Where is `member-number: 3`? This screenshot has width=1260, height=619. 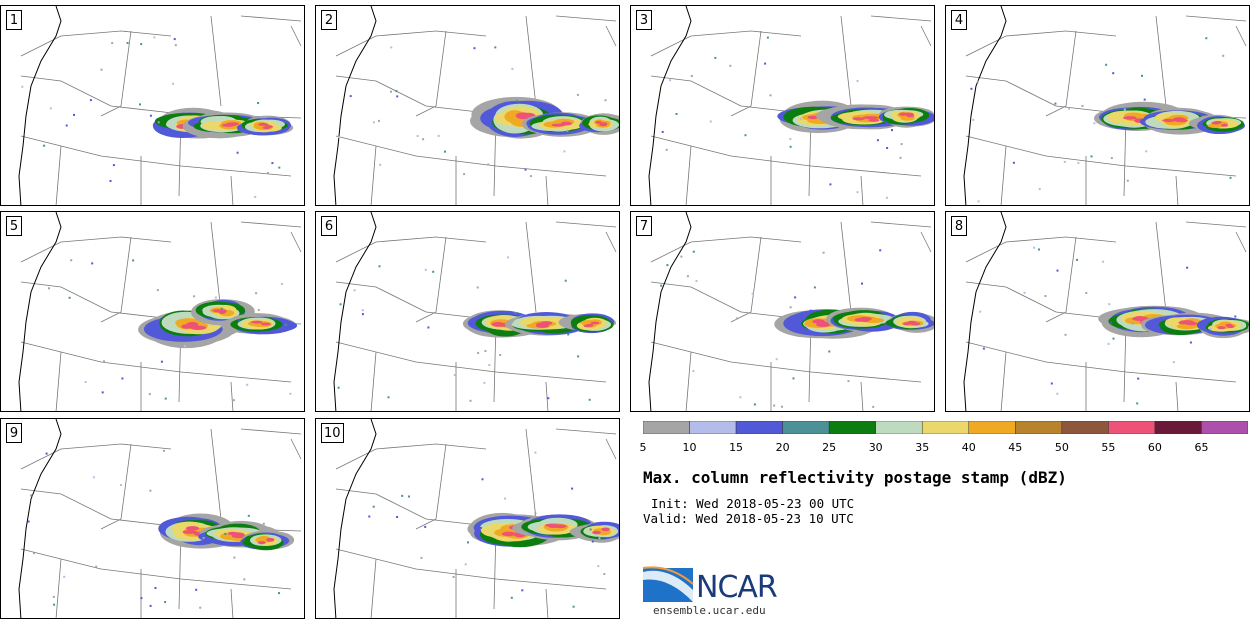
member-number: 3 is located at coordinates (644, 20).